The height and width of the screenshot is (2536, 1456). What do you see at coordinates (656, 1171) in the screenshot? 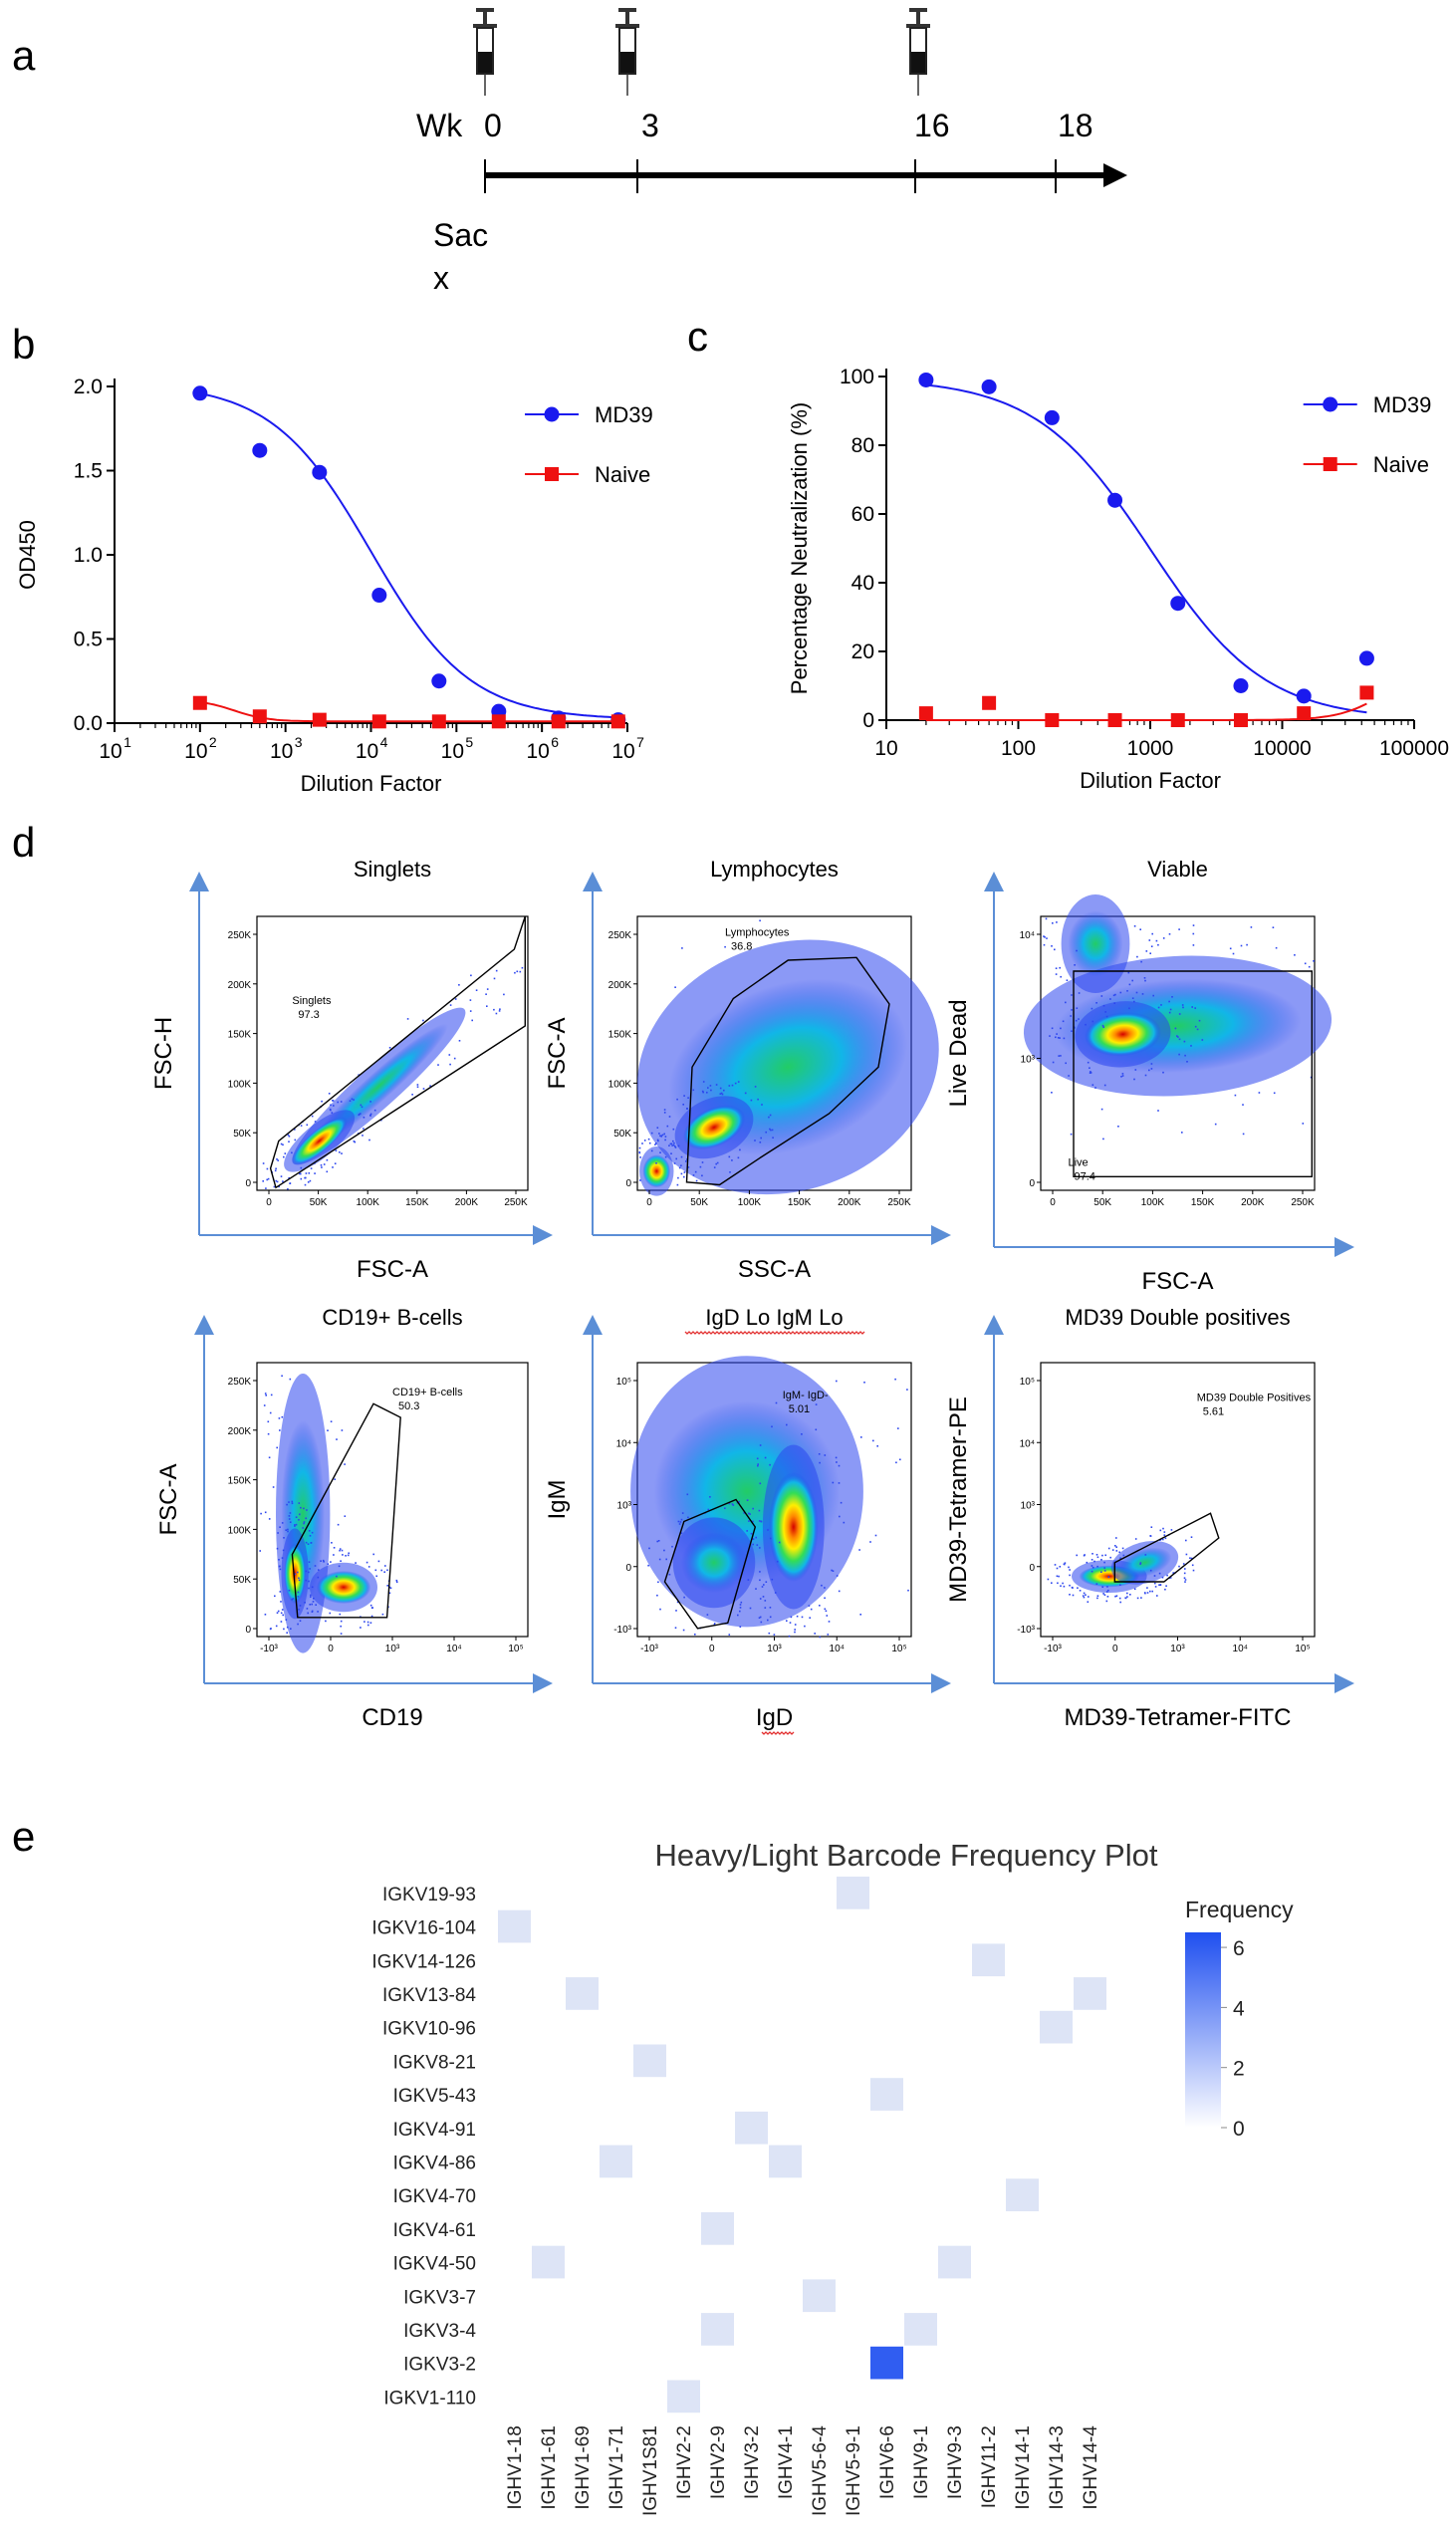
I see `density-region` at bounding box center [656, 1171].